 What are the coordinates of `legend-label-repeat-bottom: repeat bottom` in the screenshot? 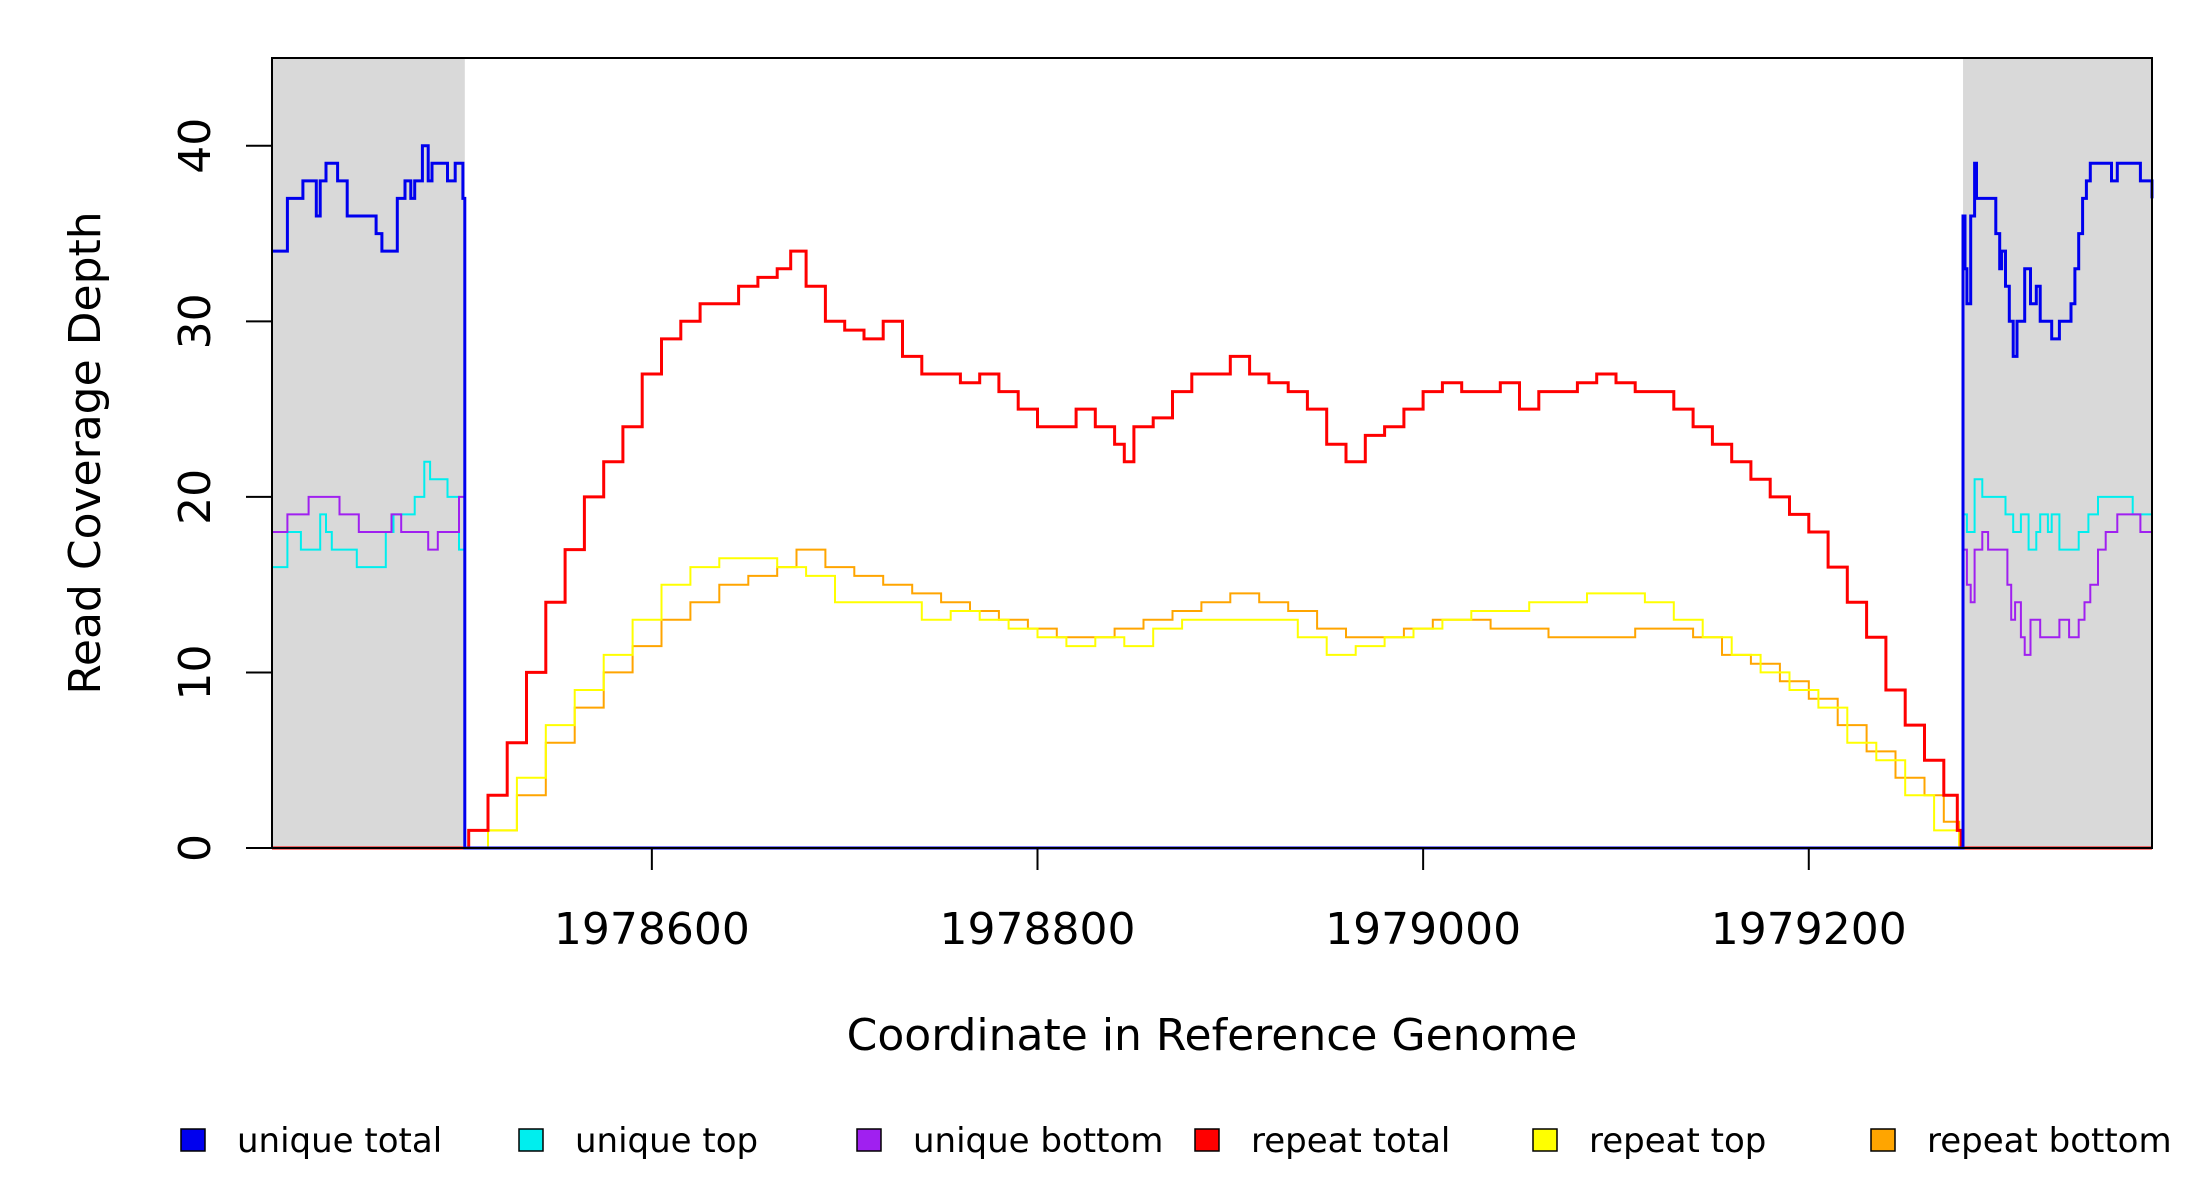 It's located at (2049, 1141).